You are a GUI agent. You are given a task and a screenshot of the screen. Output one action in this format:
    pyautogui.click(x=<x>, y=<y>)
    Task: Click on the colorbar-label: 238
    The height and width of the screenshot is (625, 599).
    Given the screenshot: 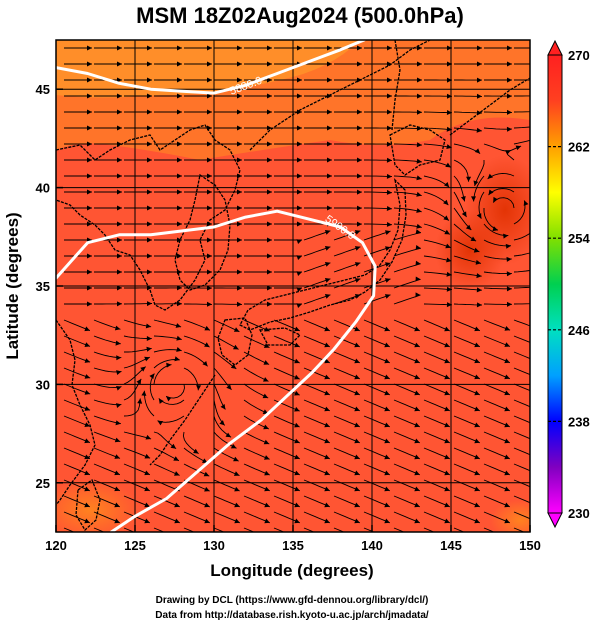 What is the action you would take?
    pyautogui.click(x=579, y=421)
    